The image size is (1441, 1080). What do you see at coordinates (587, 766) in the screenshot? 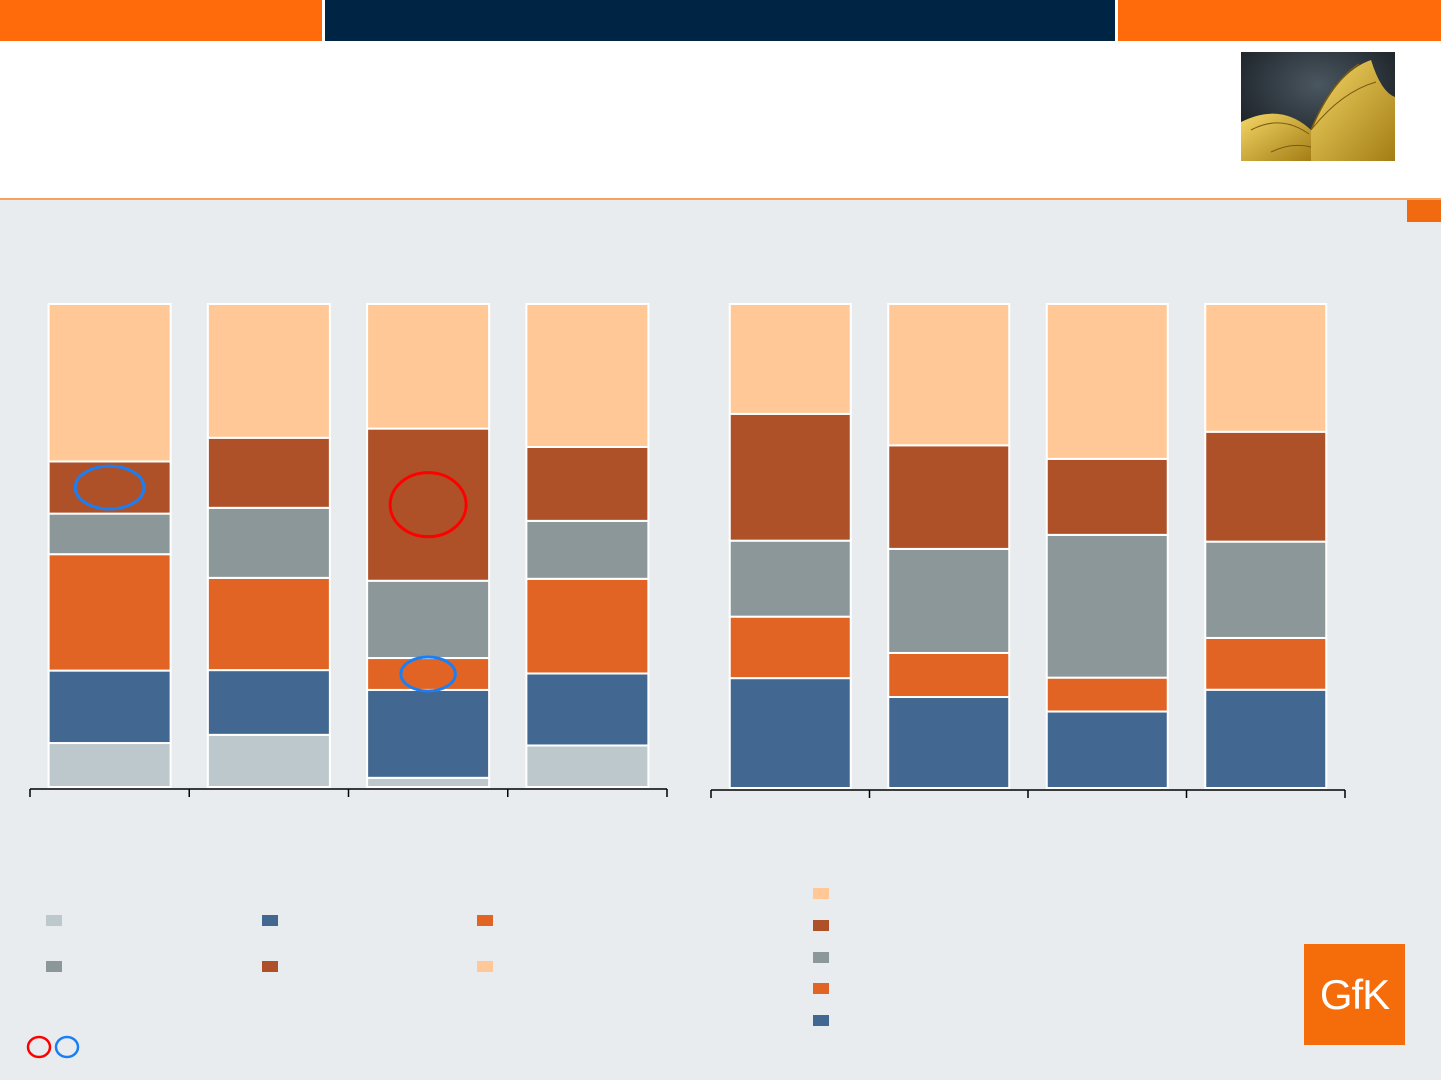
I see `bar-segment-chart1-cat4-series1` at bounding box center [587, 766].